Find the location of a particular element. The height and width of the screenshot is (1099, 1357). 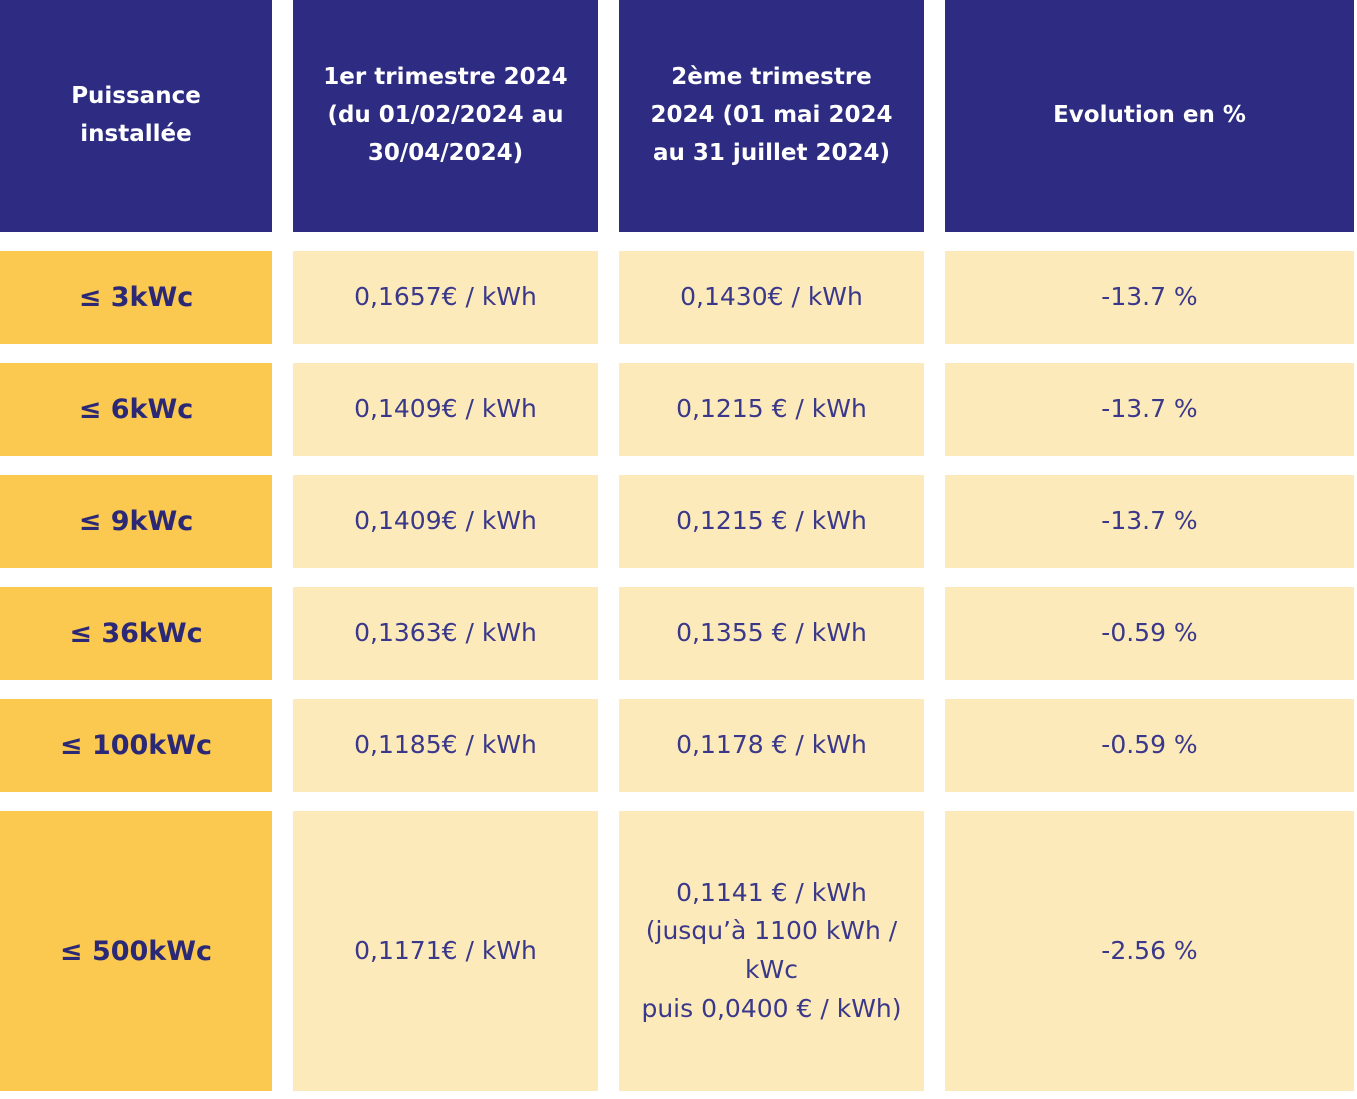

row-label-6kwc: ≤ 6kWc is located at coordinates (136, 409).